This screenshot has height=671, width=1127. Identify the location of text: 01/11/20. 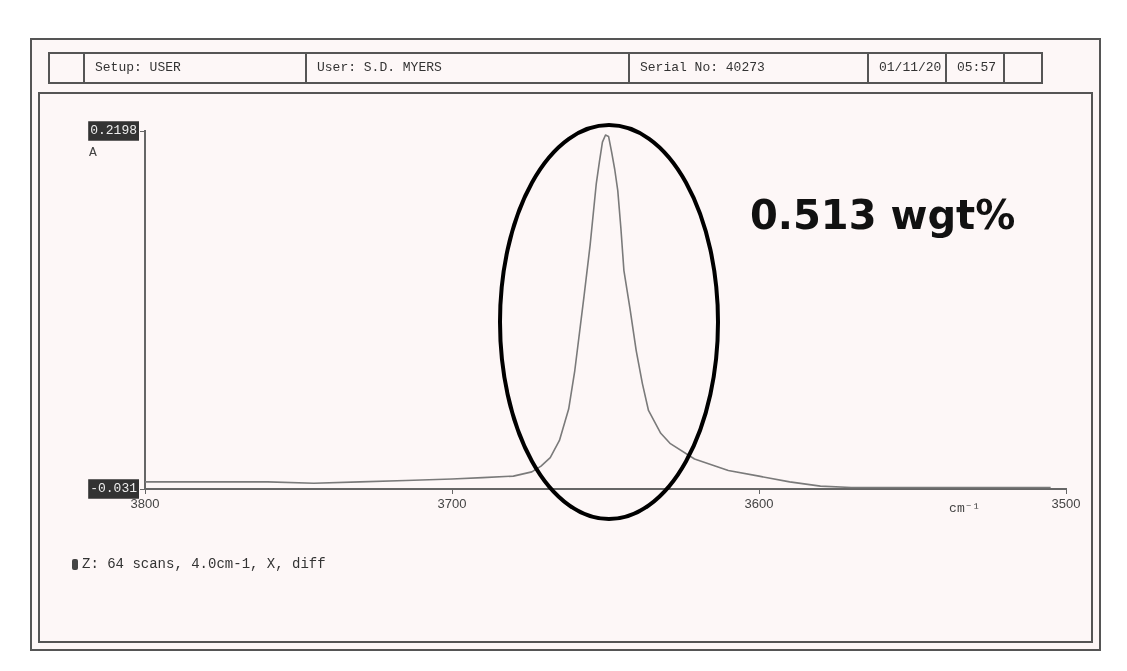
(907, 68).